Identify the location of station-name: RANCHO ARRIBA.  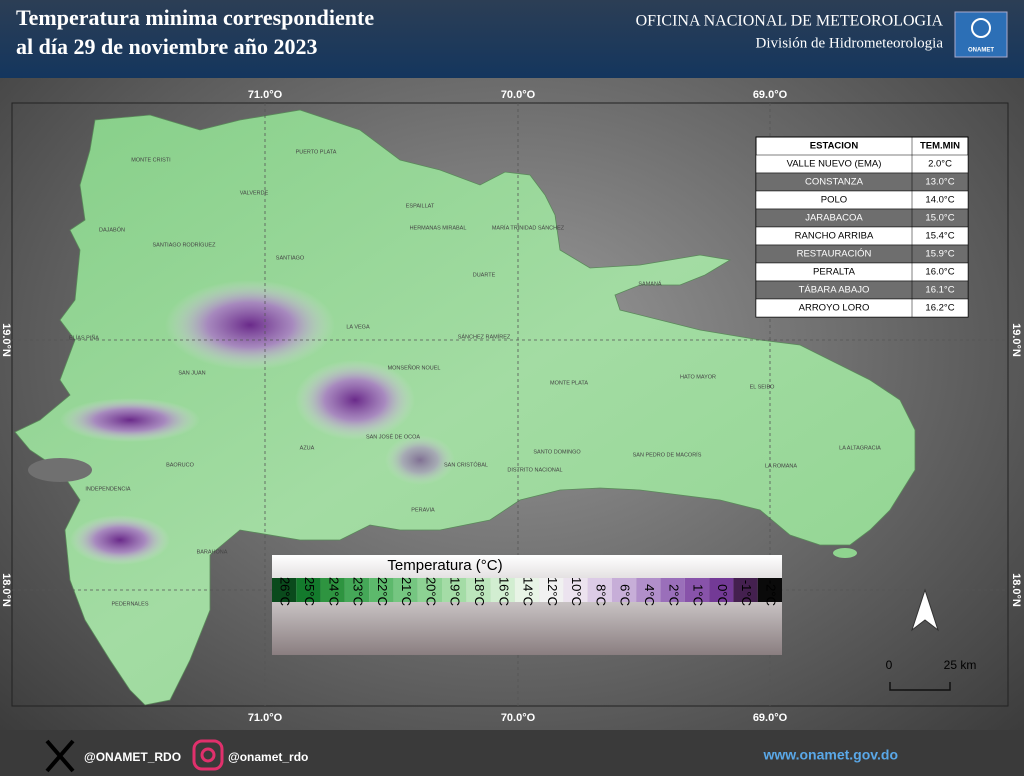
(834, 236).